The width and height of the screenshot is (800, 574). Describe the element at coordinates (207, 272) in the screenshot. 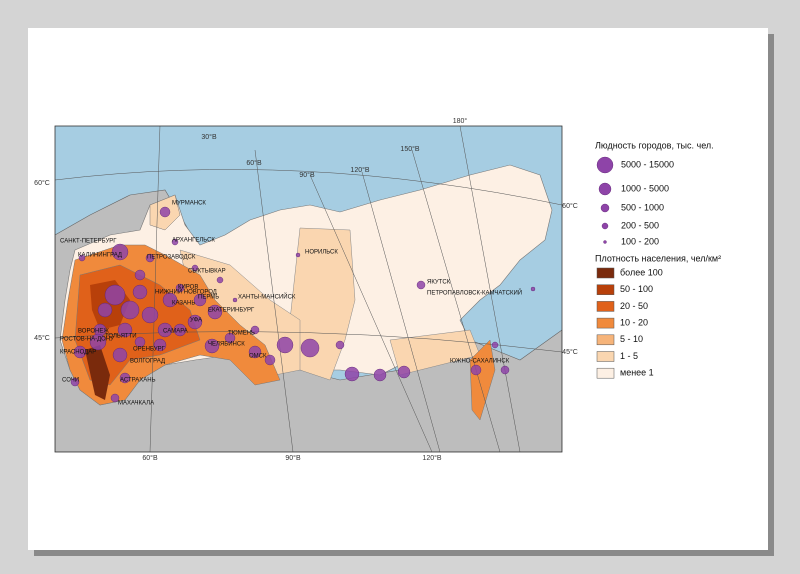

I see `city-label: СЫКТЫВКАР` at that location.